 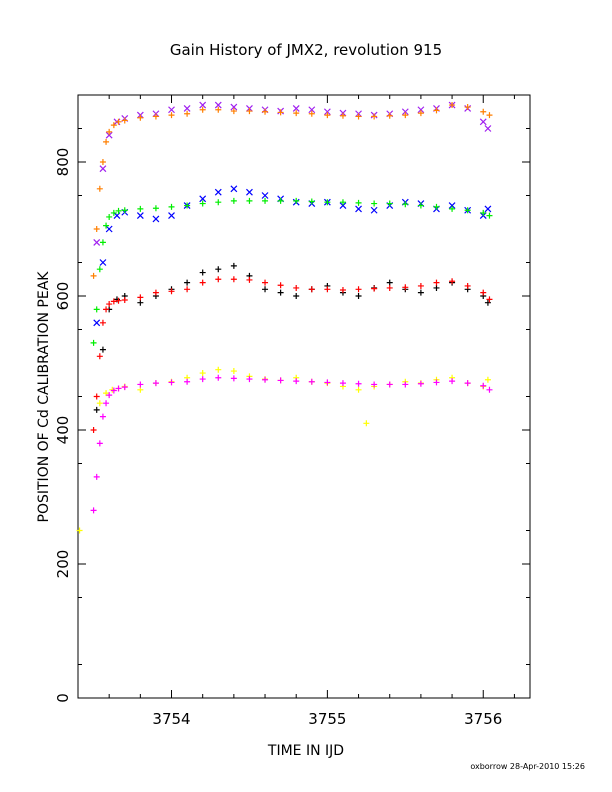 I want to click on x-tick-label: 3756, so click(x=483, y=719).